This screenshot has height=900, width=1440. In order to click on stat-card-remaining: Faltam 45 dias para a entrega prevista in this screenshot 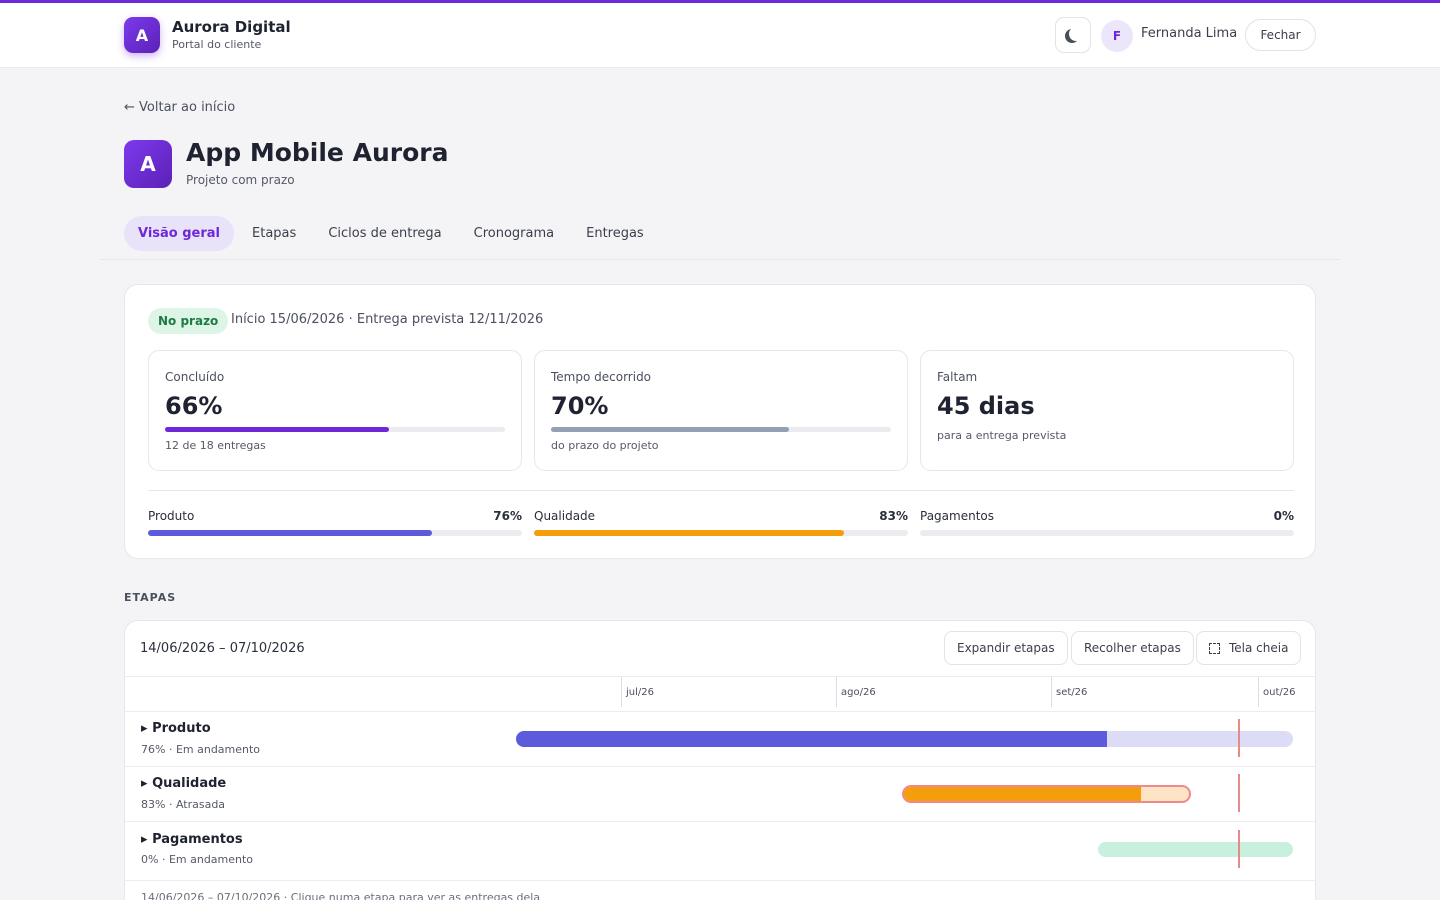, I will do `click(1107, 410)`.